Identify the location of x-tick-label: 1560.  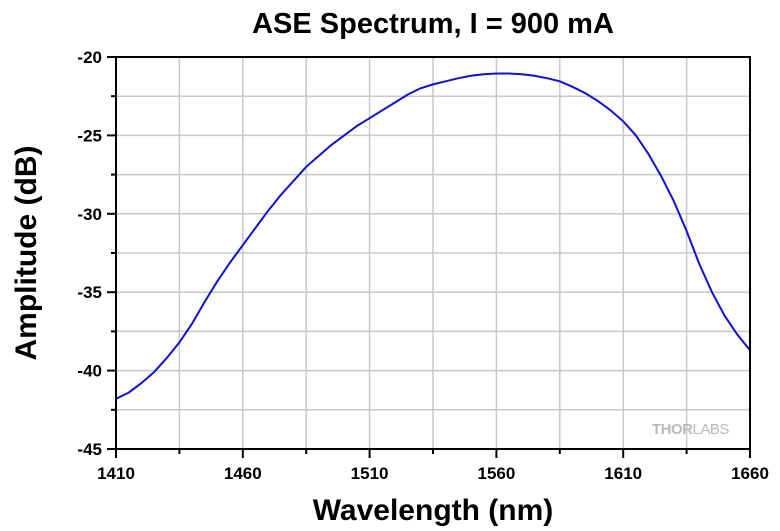
(496, 473).